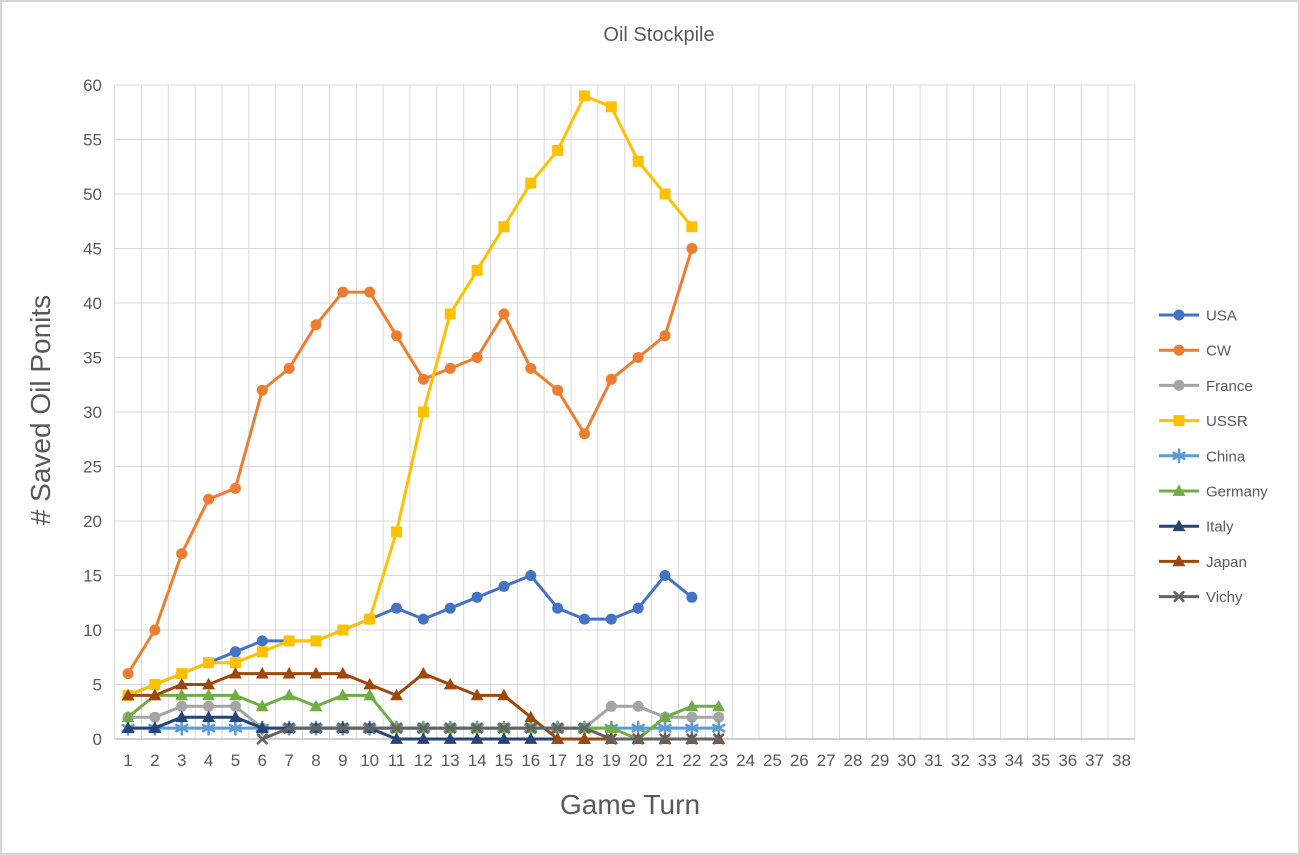 This screenshot has height=855, width=1300. Describe the element at coordinates (658, 35) in the screenshot. I see `chart-title: Oil Stockpile` at that location.